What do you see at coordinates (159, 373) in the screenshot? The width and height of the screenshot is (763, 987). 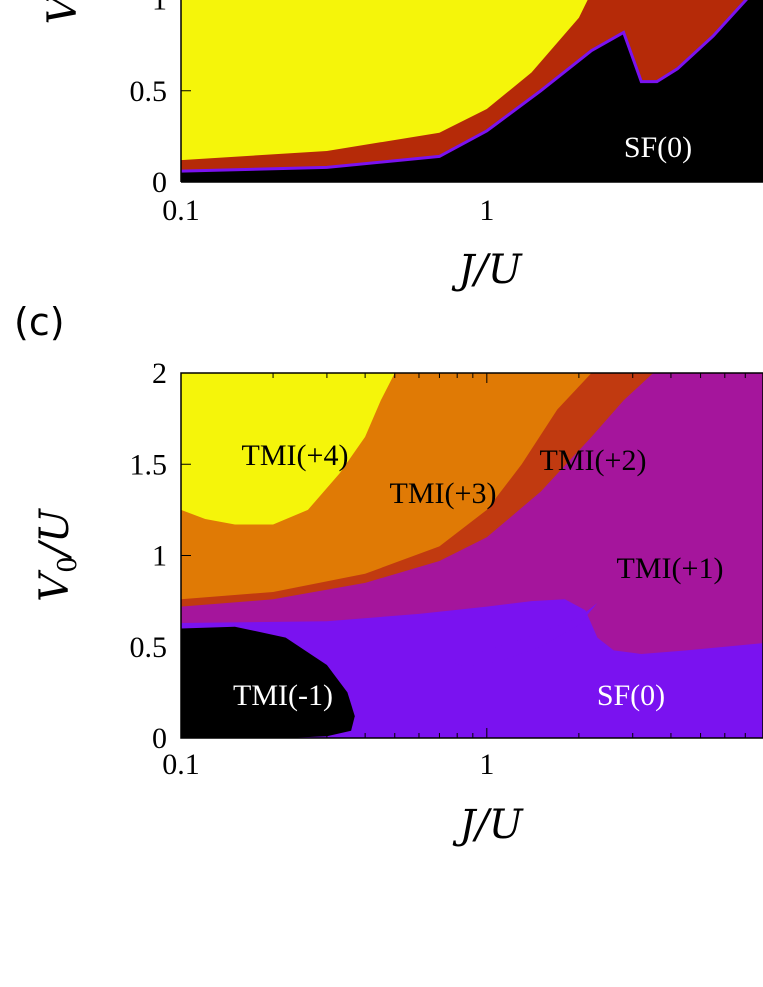 I see `y-tick-label: 2` at bounding box center [159, 373].